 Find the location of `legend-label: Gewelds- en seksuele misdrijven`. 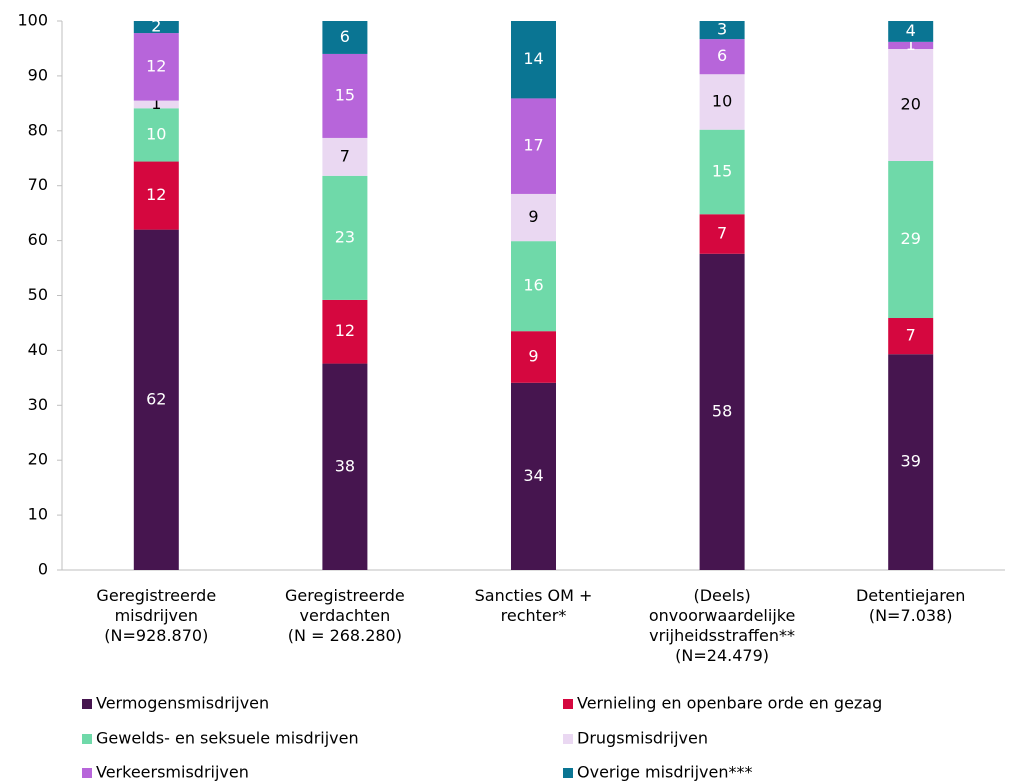

legend-label: Gewelds- en seksuele misdrijven is located at coordinates (227, 738).